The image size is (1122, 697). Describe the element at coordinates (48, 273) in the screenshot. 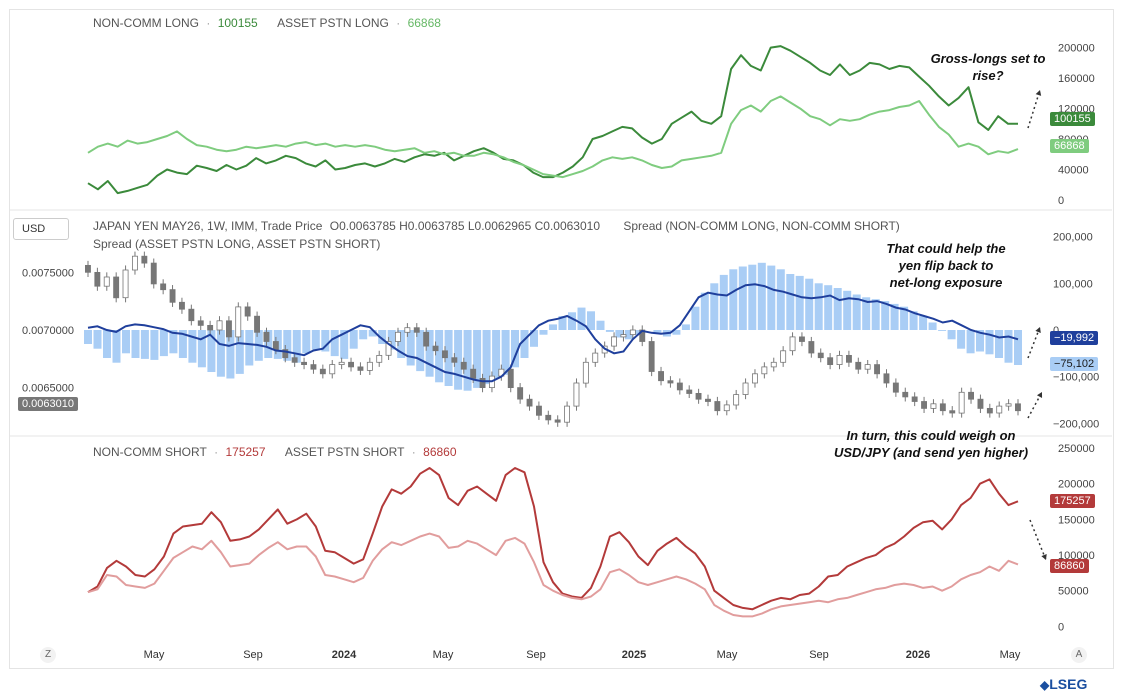

I see `price-tick-label: 0.0075000` at that location.